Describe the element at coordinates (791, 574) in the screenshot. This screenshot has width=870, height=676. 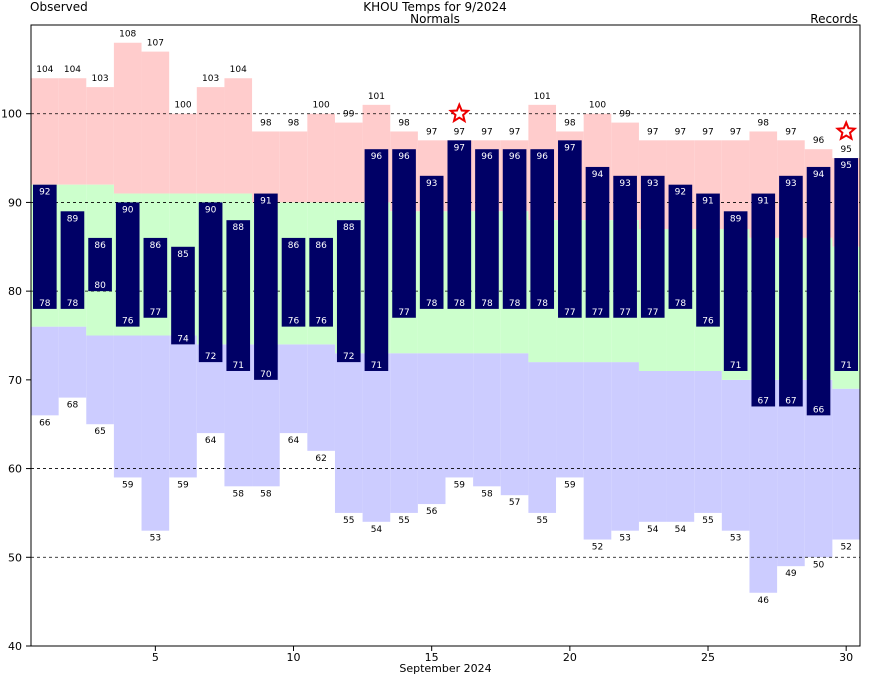
I see `record-low-label: 49` at that location.